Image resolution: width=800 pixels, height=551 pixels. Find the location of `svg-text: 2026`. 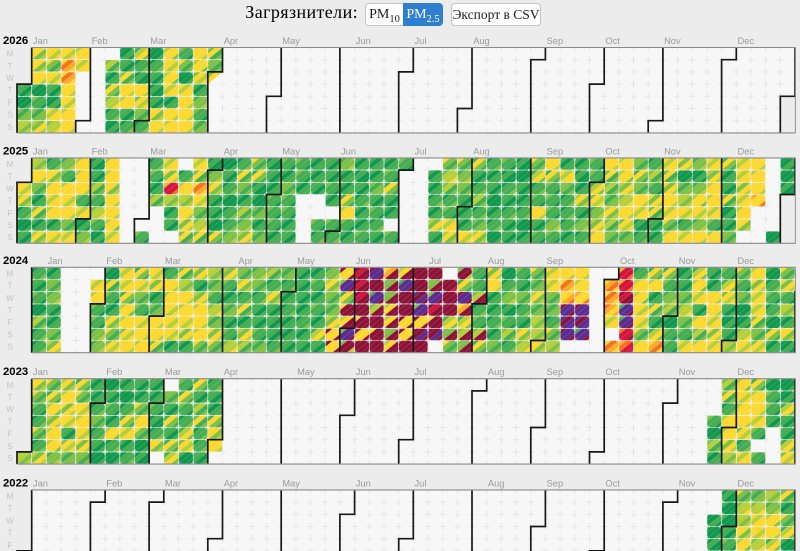

svg-text: 2026 is located at coordinates (15, 41).